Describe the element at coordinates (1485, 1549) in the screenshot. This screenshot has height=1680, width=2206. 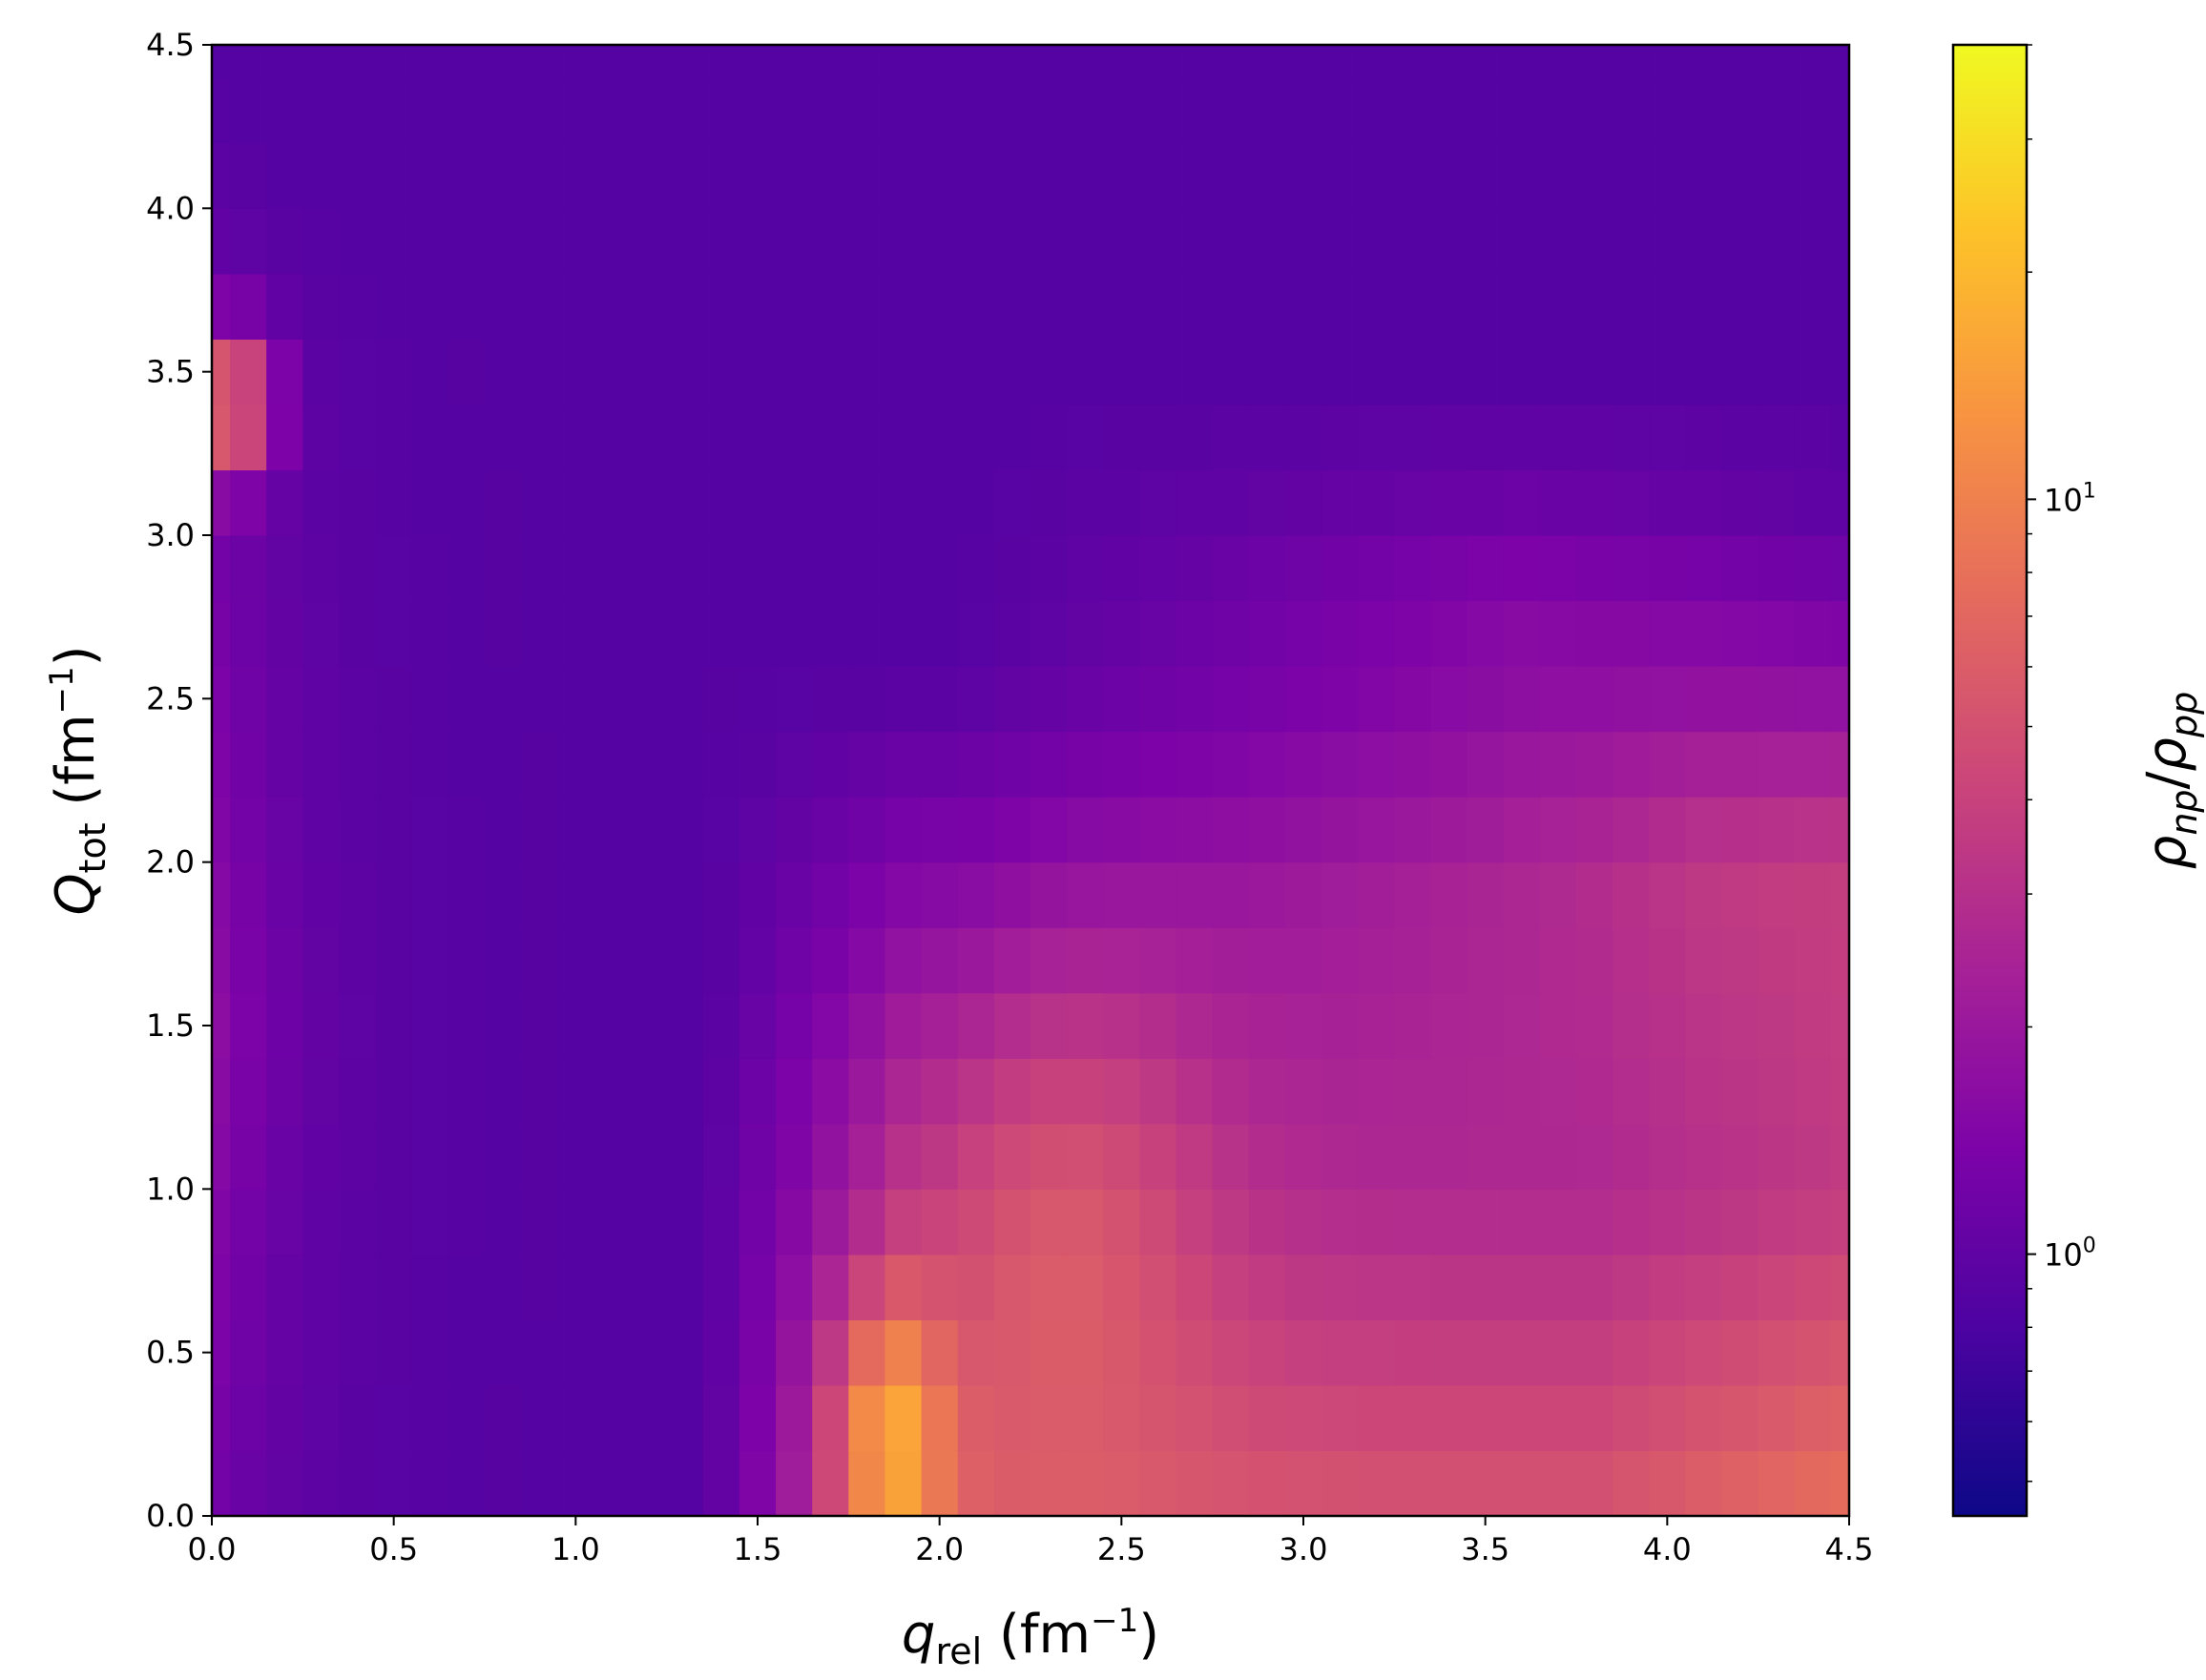
I see `x-tick-label: 3.5` at that location.